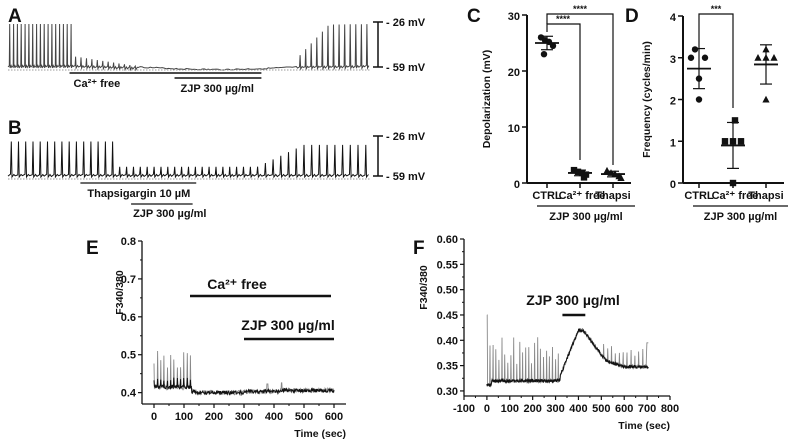 This screenshot has width=798, height=440. I want to click on treatment-label-ca-free-a: Ca²⁺ free, so click(97, 84).